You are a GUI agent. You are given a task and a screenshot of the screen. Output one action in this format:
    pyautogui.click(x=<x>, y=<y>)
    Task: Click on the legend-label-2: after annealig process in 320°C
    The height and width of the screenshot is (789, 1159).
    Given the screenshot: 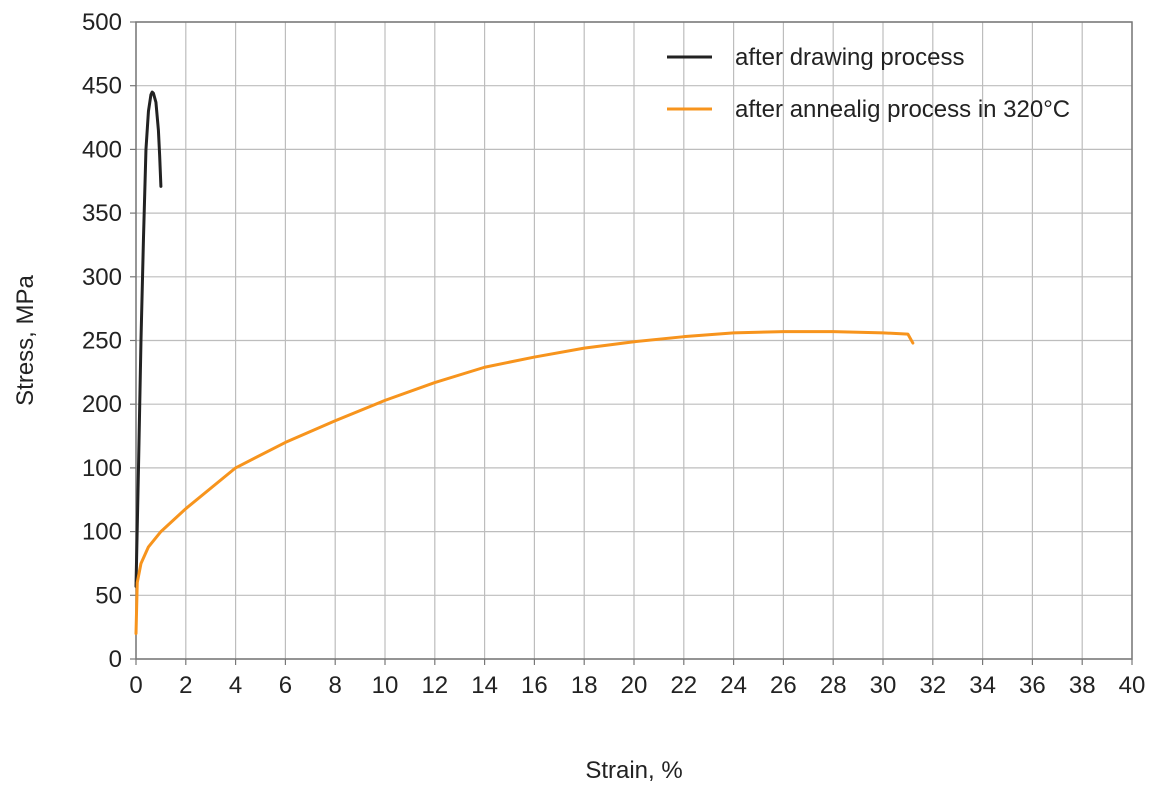 What is the action you would take?
    pyautogui.click(x=902, y=109)
    